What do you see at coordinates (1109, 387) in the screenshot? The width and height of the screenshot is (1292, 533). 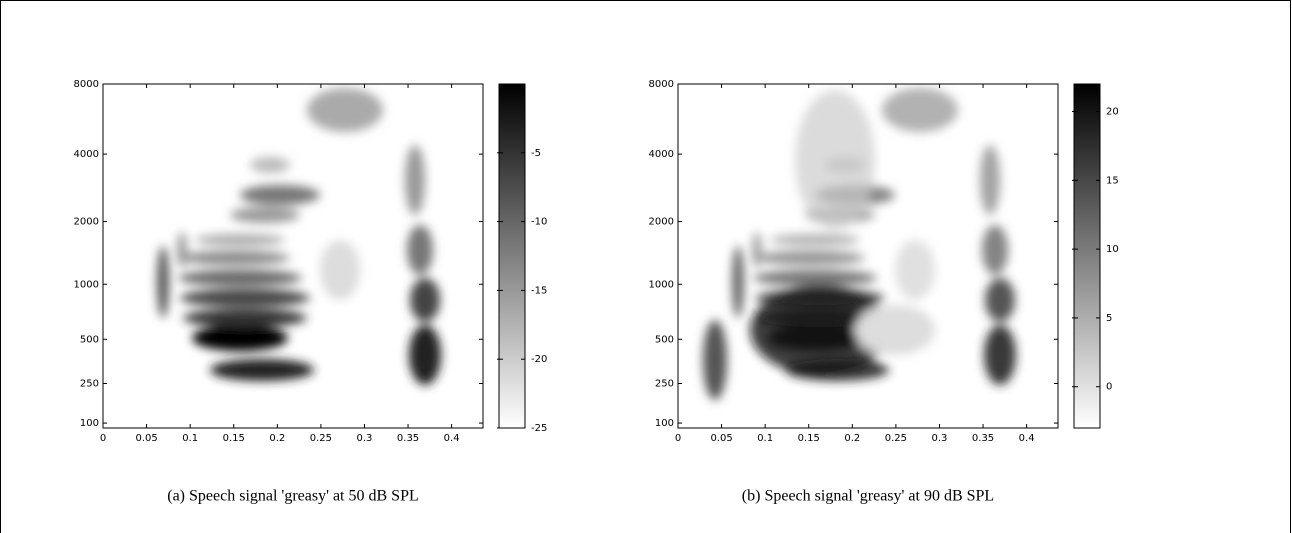 I see `colorbar-tick-label: 0` at bounding box center [1109, 387].